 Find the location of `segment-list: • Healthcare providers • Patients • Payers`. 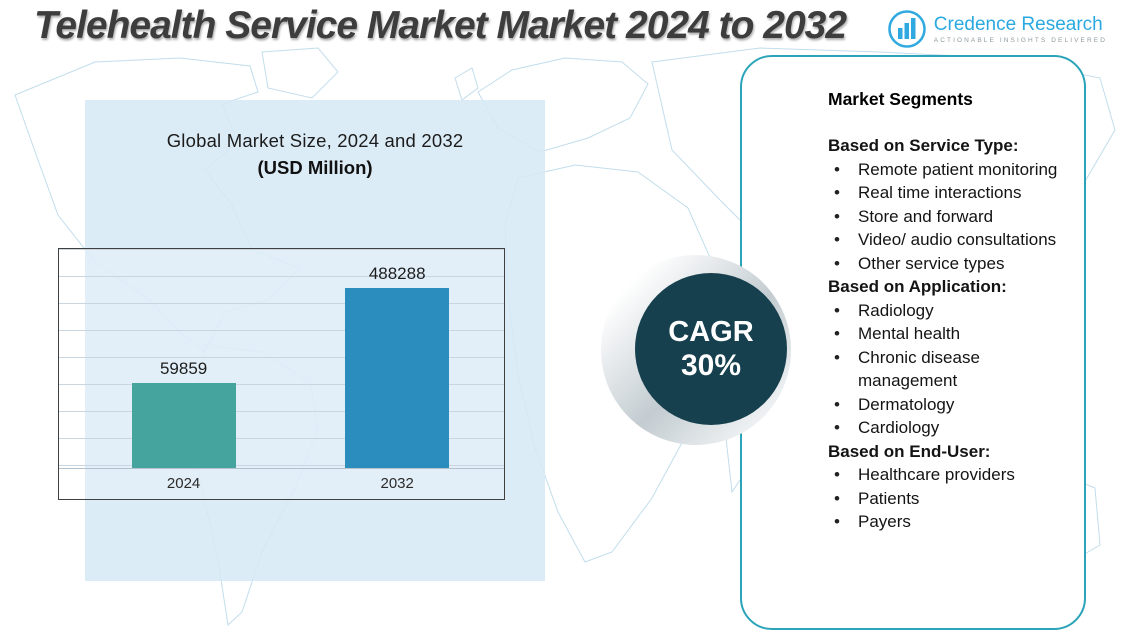

segment-list: • Healthcare providers • Patients • Payers is located at coordinates (944, 498).